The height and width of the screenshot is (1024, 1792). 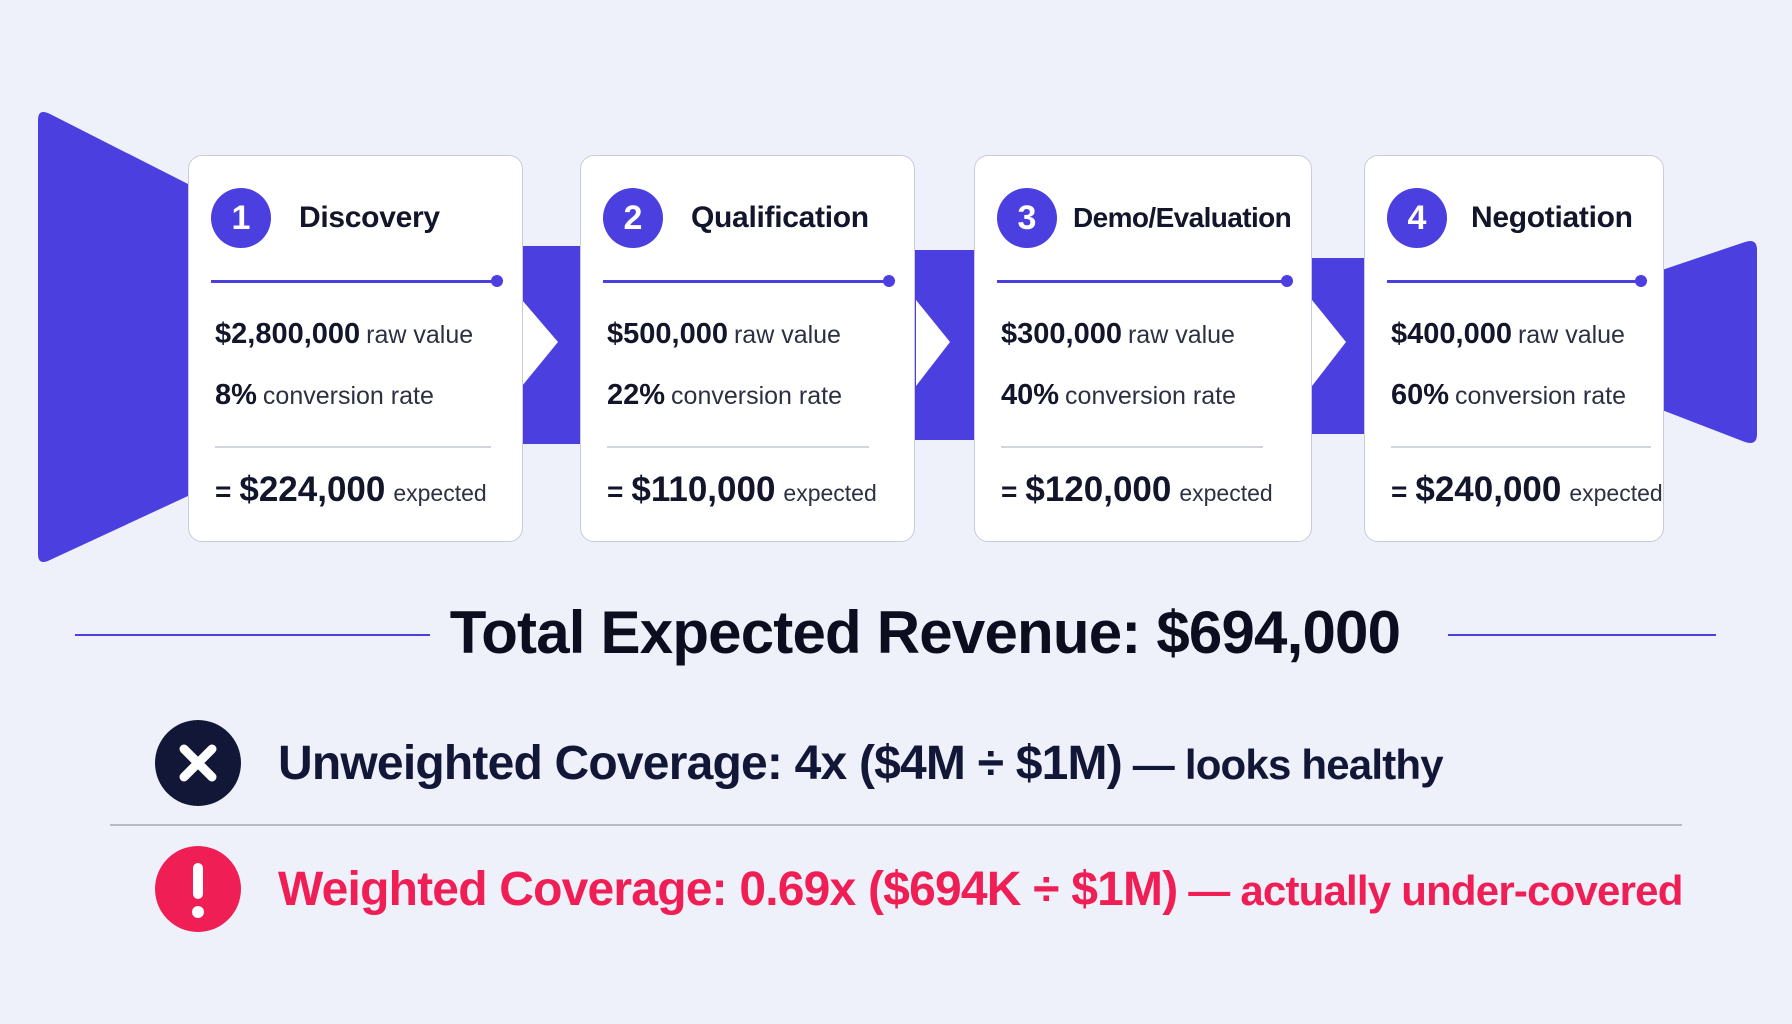 I want to click on raw-value: $2,800,000, so click(x=288, y=334).